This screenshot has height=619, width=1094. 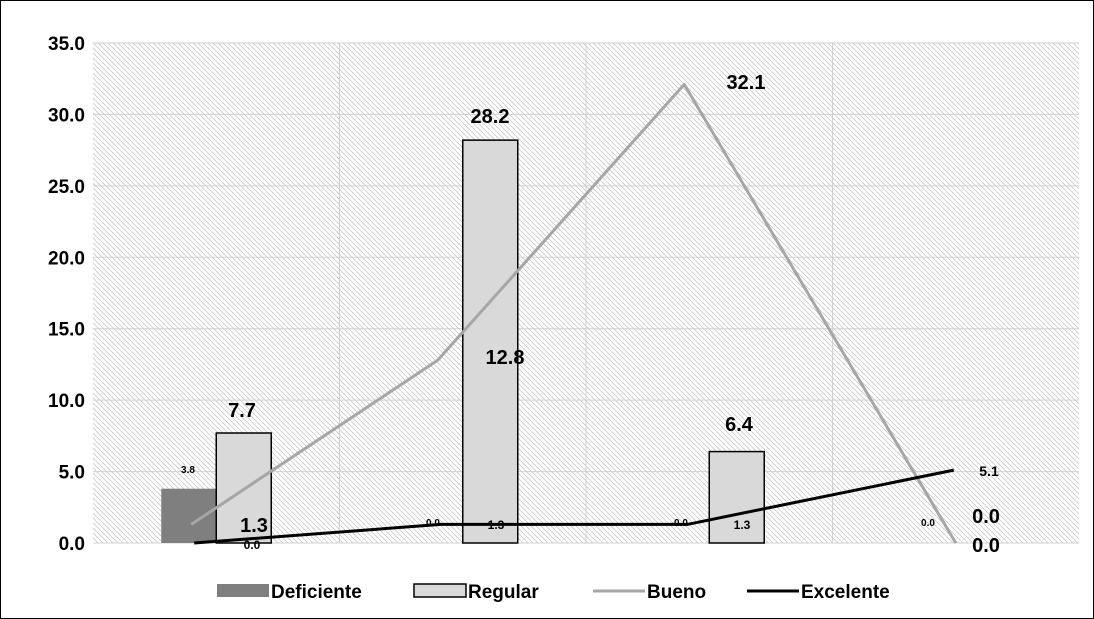 What do you see at coordinates (986, 546) in the screenshot?
I see `data-label-regular: 0.0` at bounding box center [986, 546].